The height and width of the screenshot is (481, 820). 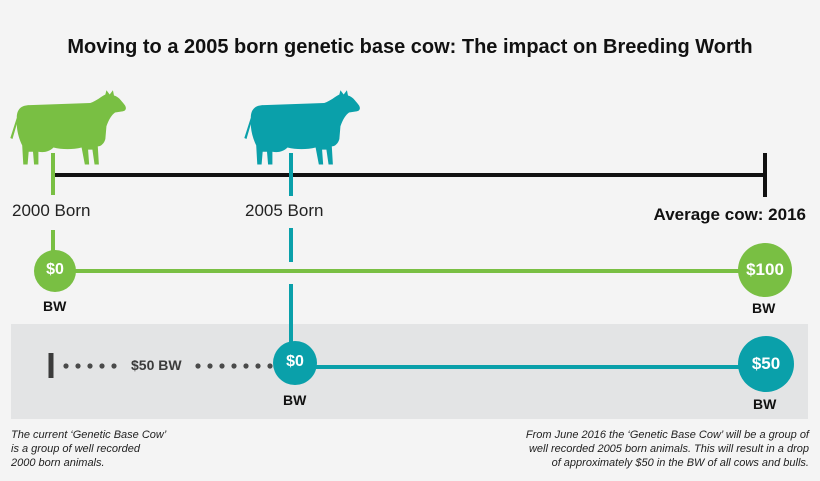 What do you see at coordinates (51, 210) in the screenshot?
I see `label-2000-born: 2000 Born` at bounding box center [51, 210].